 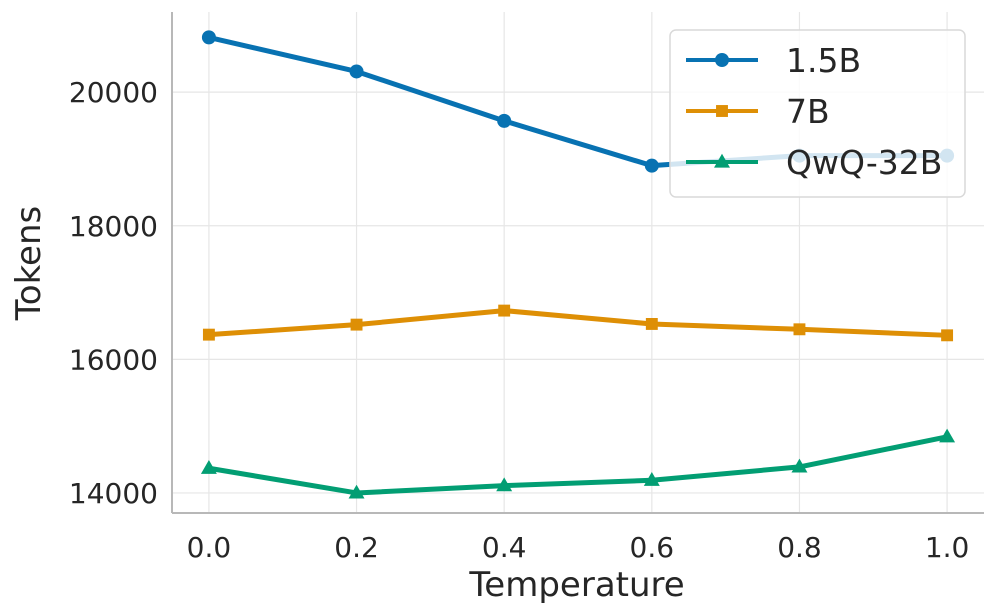 What do you see at coordinates (578, 547) in the screenshot?
I see `x-tick-labels: 0.0 0.2 0.4 0.6 0.8 1.0` at bounding box center [578, 547].